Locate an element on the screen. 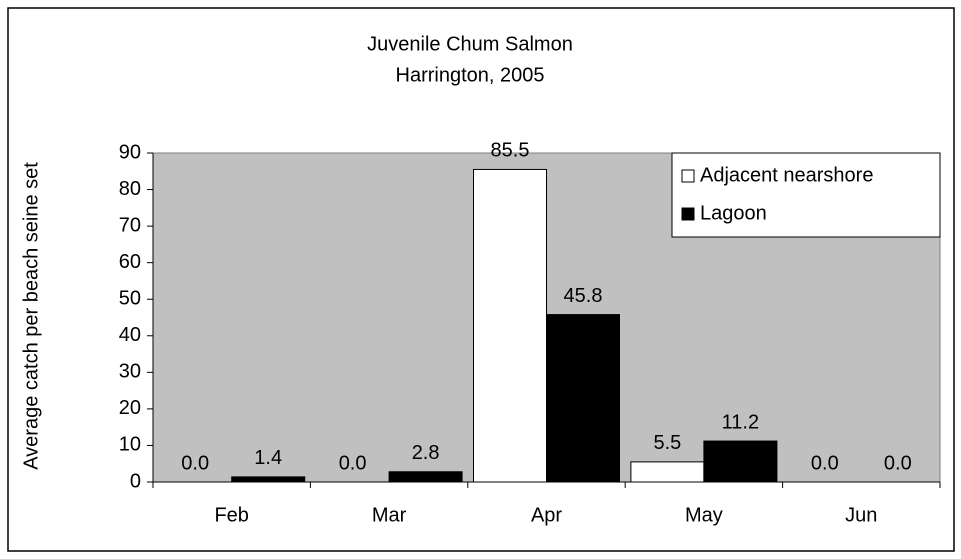 The width and height of the screenshot is (961, 559). y-tick-label: 20 is located at coordinates (130, 408).